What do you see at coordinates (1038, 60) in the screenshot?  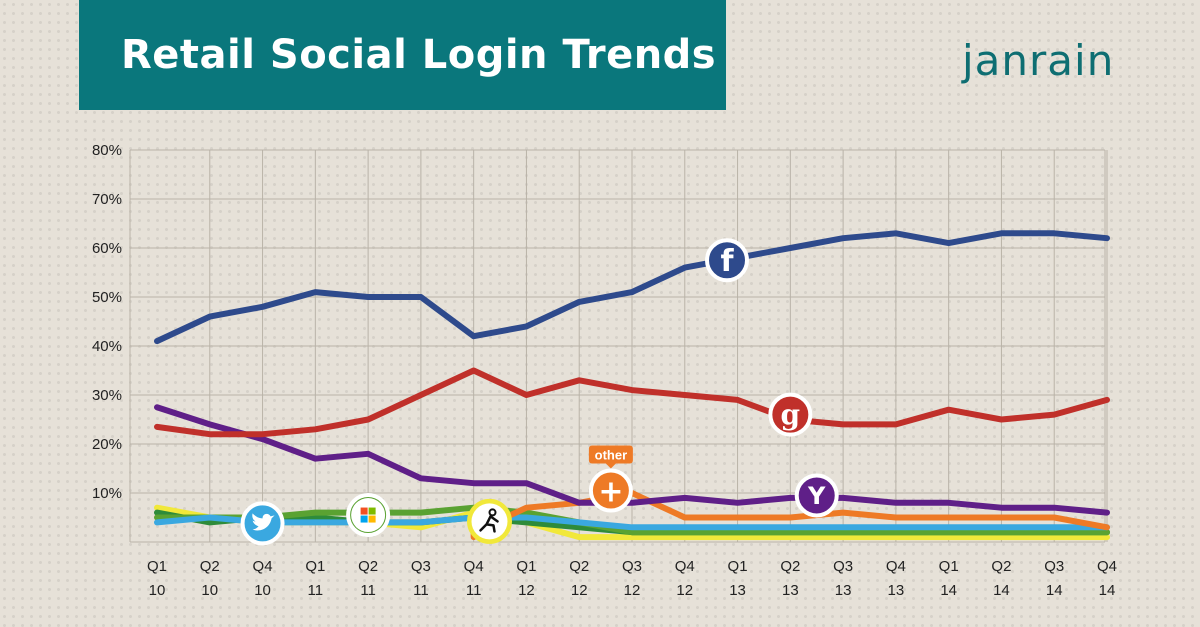 I see `brand-logo: janrain` at bounding box center [1038, 60].